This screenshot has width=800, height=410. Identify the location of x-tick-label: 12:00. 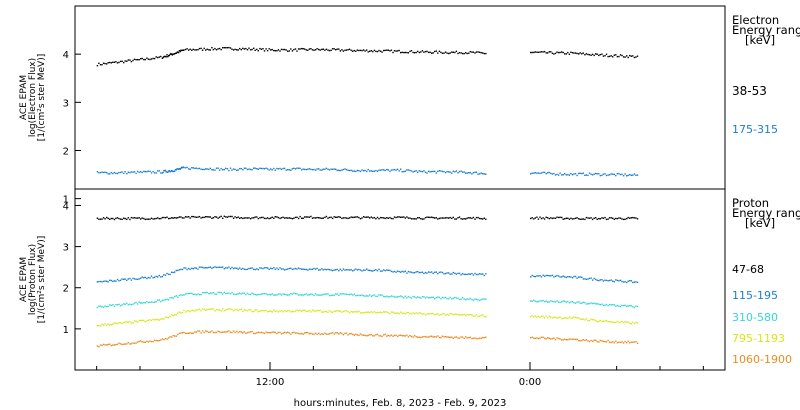
(270, 382).